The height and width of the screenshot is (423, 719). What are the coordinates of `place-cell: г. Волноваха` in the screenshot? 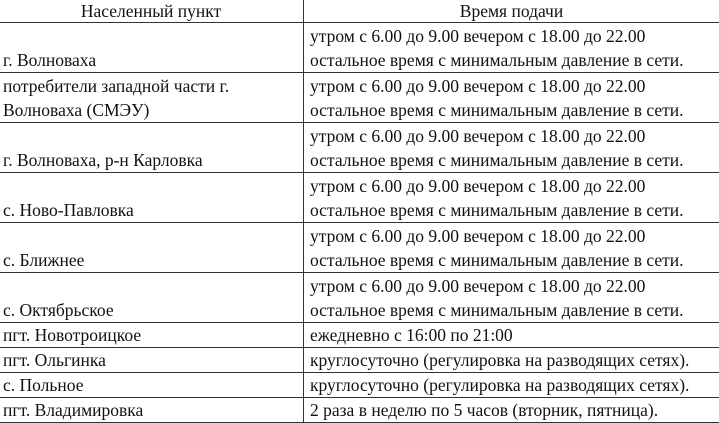 It's located at (152, 48).